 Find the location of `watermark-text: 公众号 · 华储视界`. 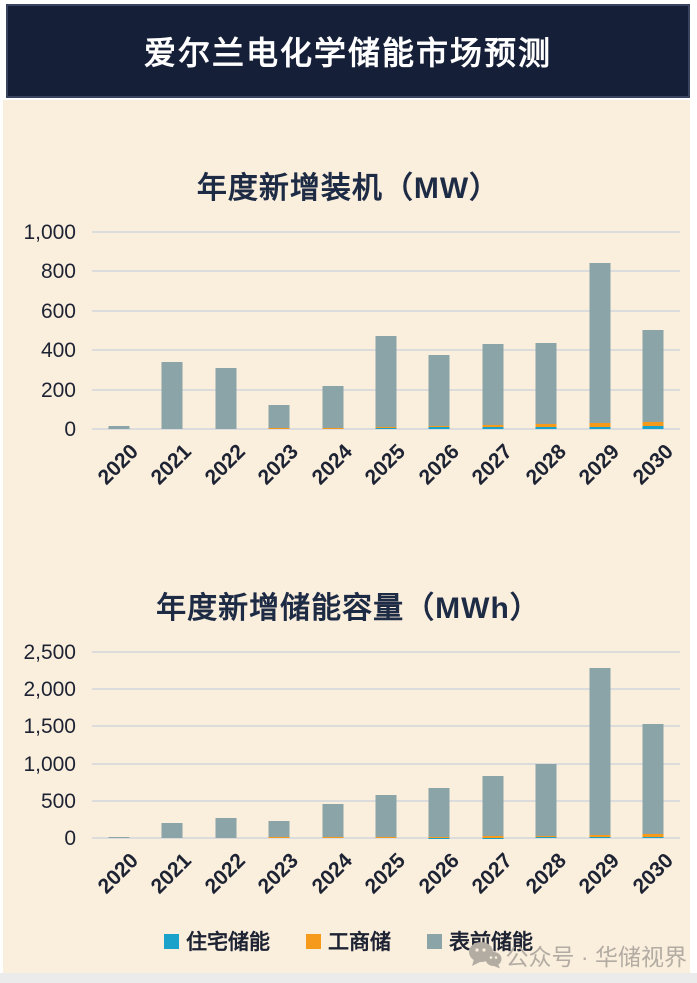

watermark-text: 公众号 · 华储视界 is located at coordinates (596, 957).